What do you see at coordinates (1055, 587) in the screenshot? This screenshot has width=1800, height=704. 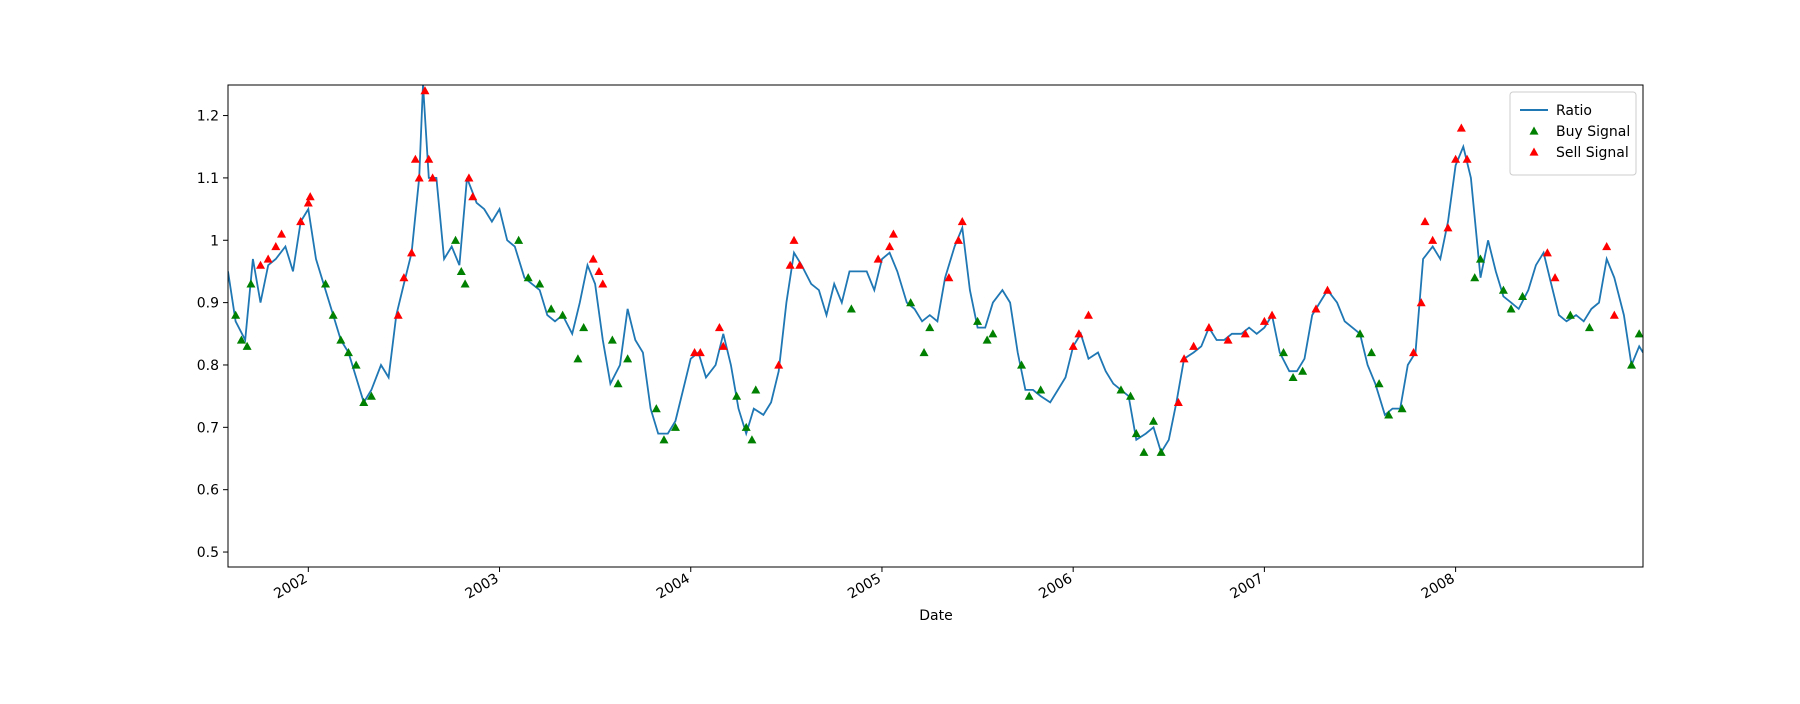 I see `x-tick-label: 2006` at bounding box center [1055, 587].